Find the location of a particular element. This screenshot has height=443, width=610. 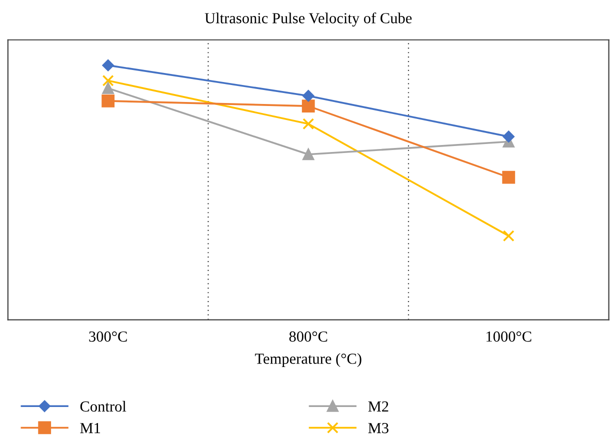

legend-label: M2 is located at coordinates (378, 406).